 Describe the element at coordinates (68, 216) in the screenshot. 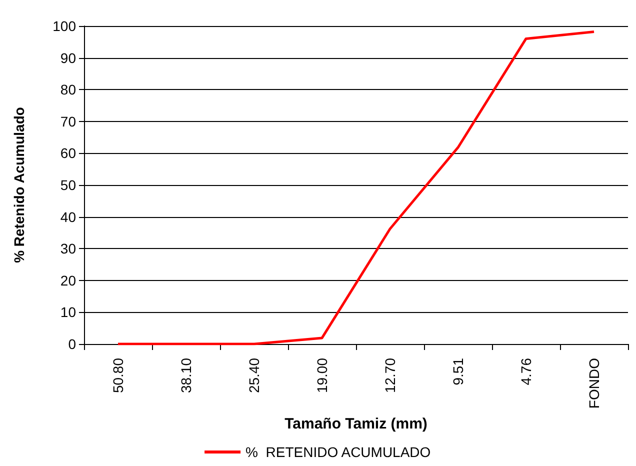

I see `y-tick-label: 40` at that location.